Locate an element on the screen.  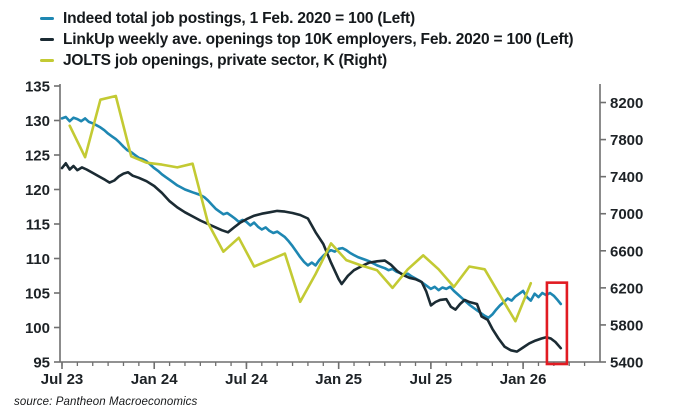
right-axis-tick-label: 7800 is located at coordinates (626, 140).